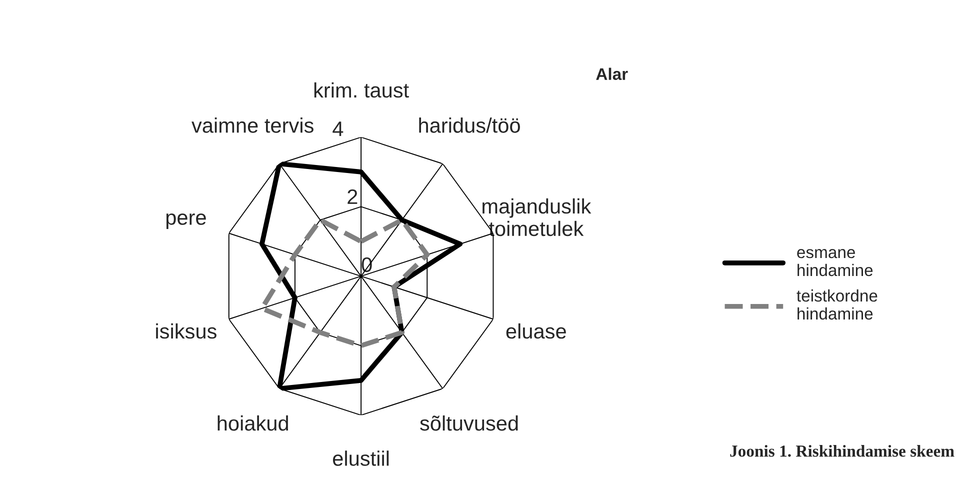 Image resolution: width=979 pixels, height=499 pixels. What do you see at coordinates (253, 125) in the screenshot?
I see `spoke-label: vaimne tervis` at bounding box center [253, 125].